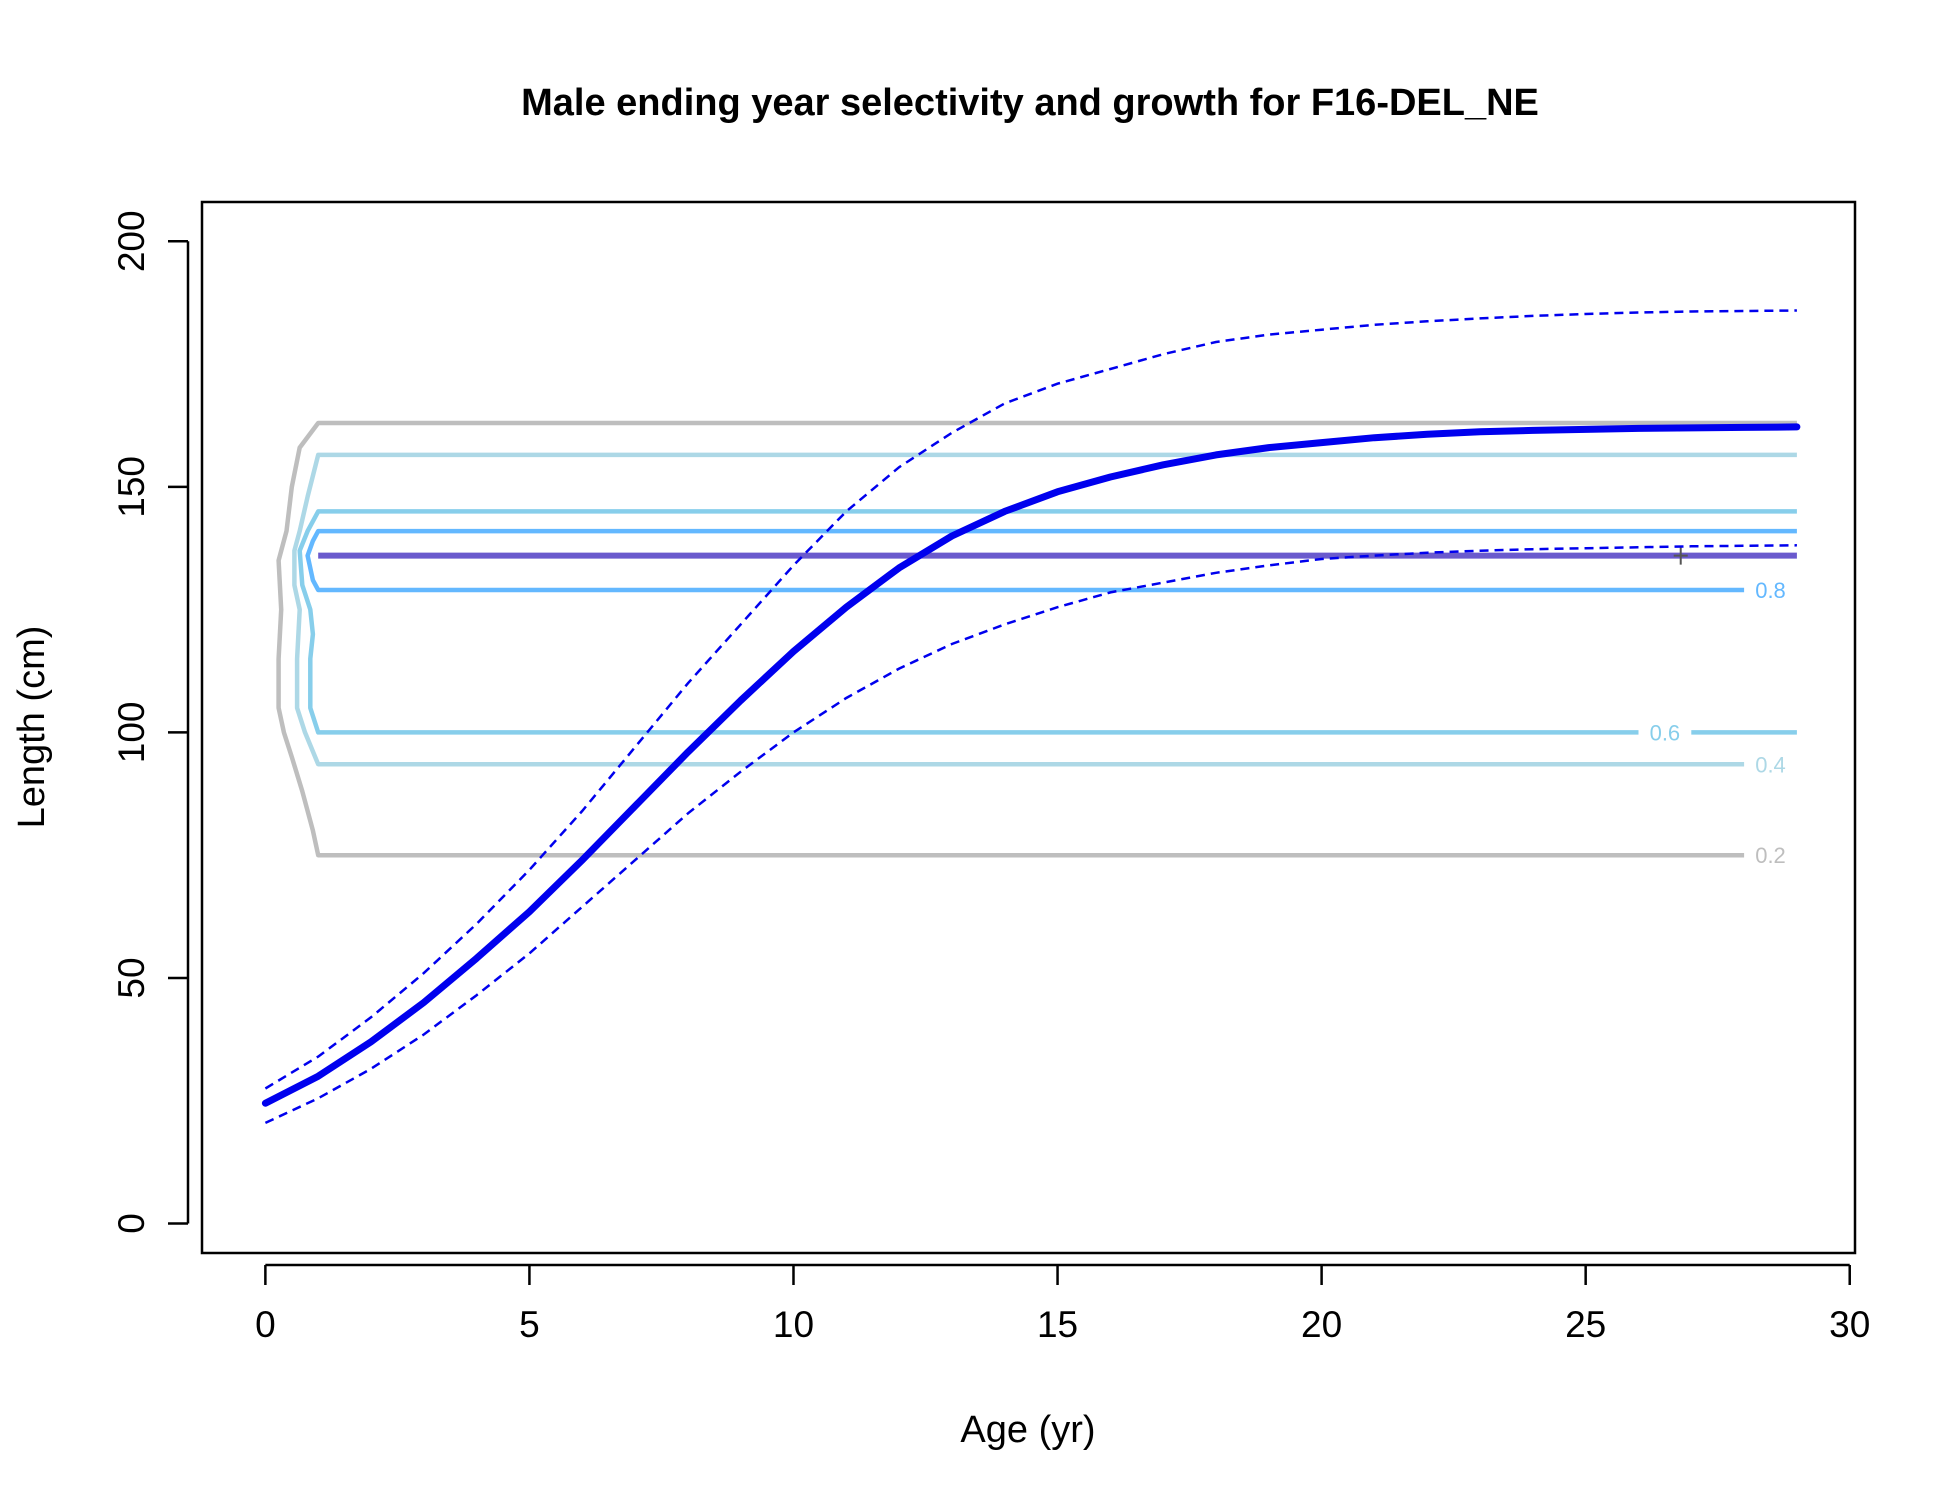 The height and width of the screenshot is (1500, 1950). I want to click on x-tick-label: 20, so click(1321, 1324).